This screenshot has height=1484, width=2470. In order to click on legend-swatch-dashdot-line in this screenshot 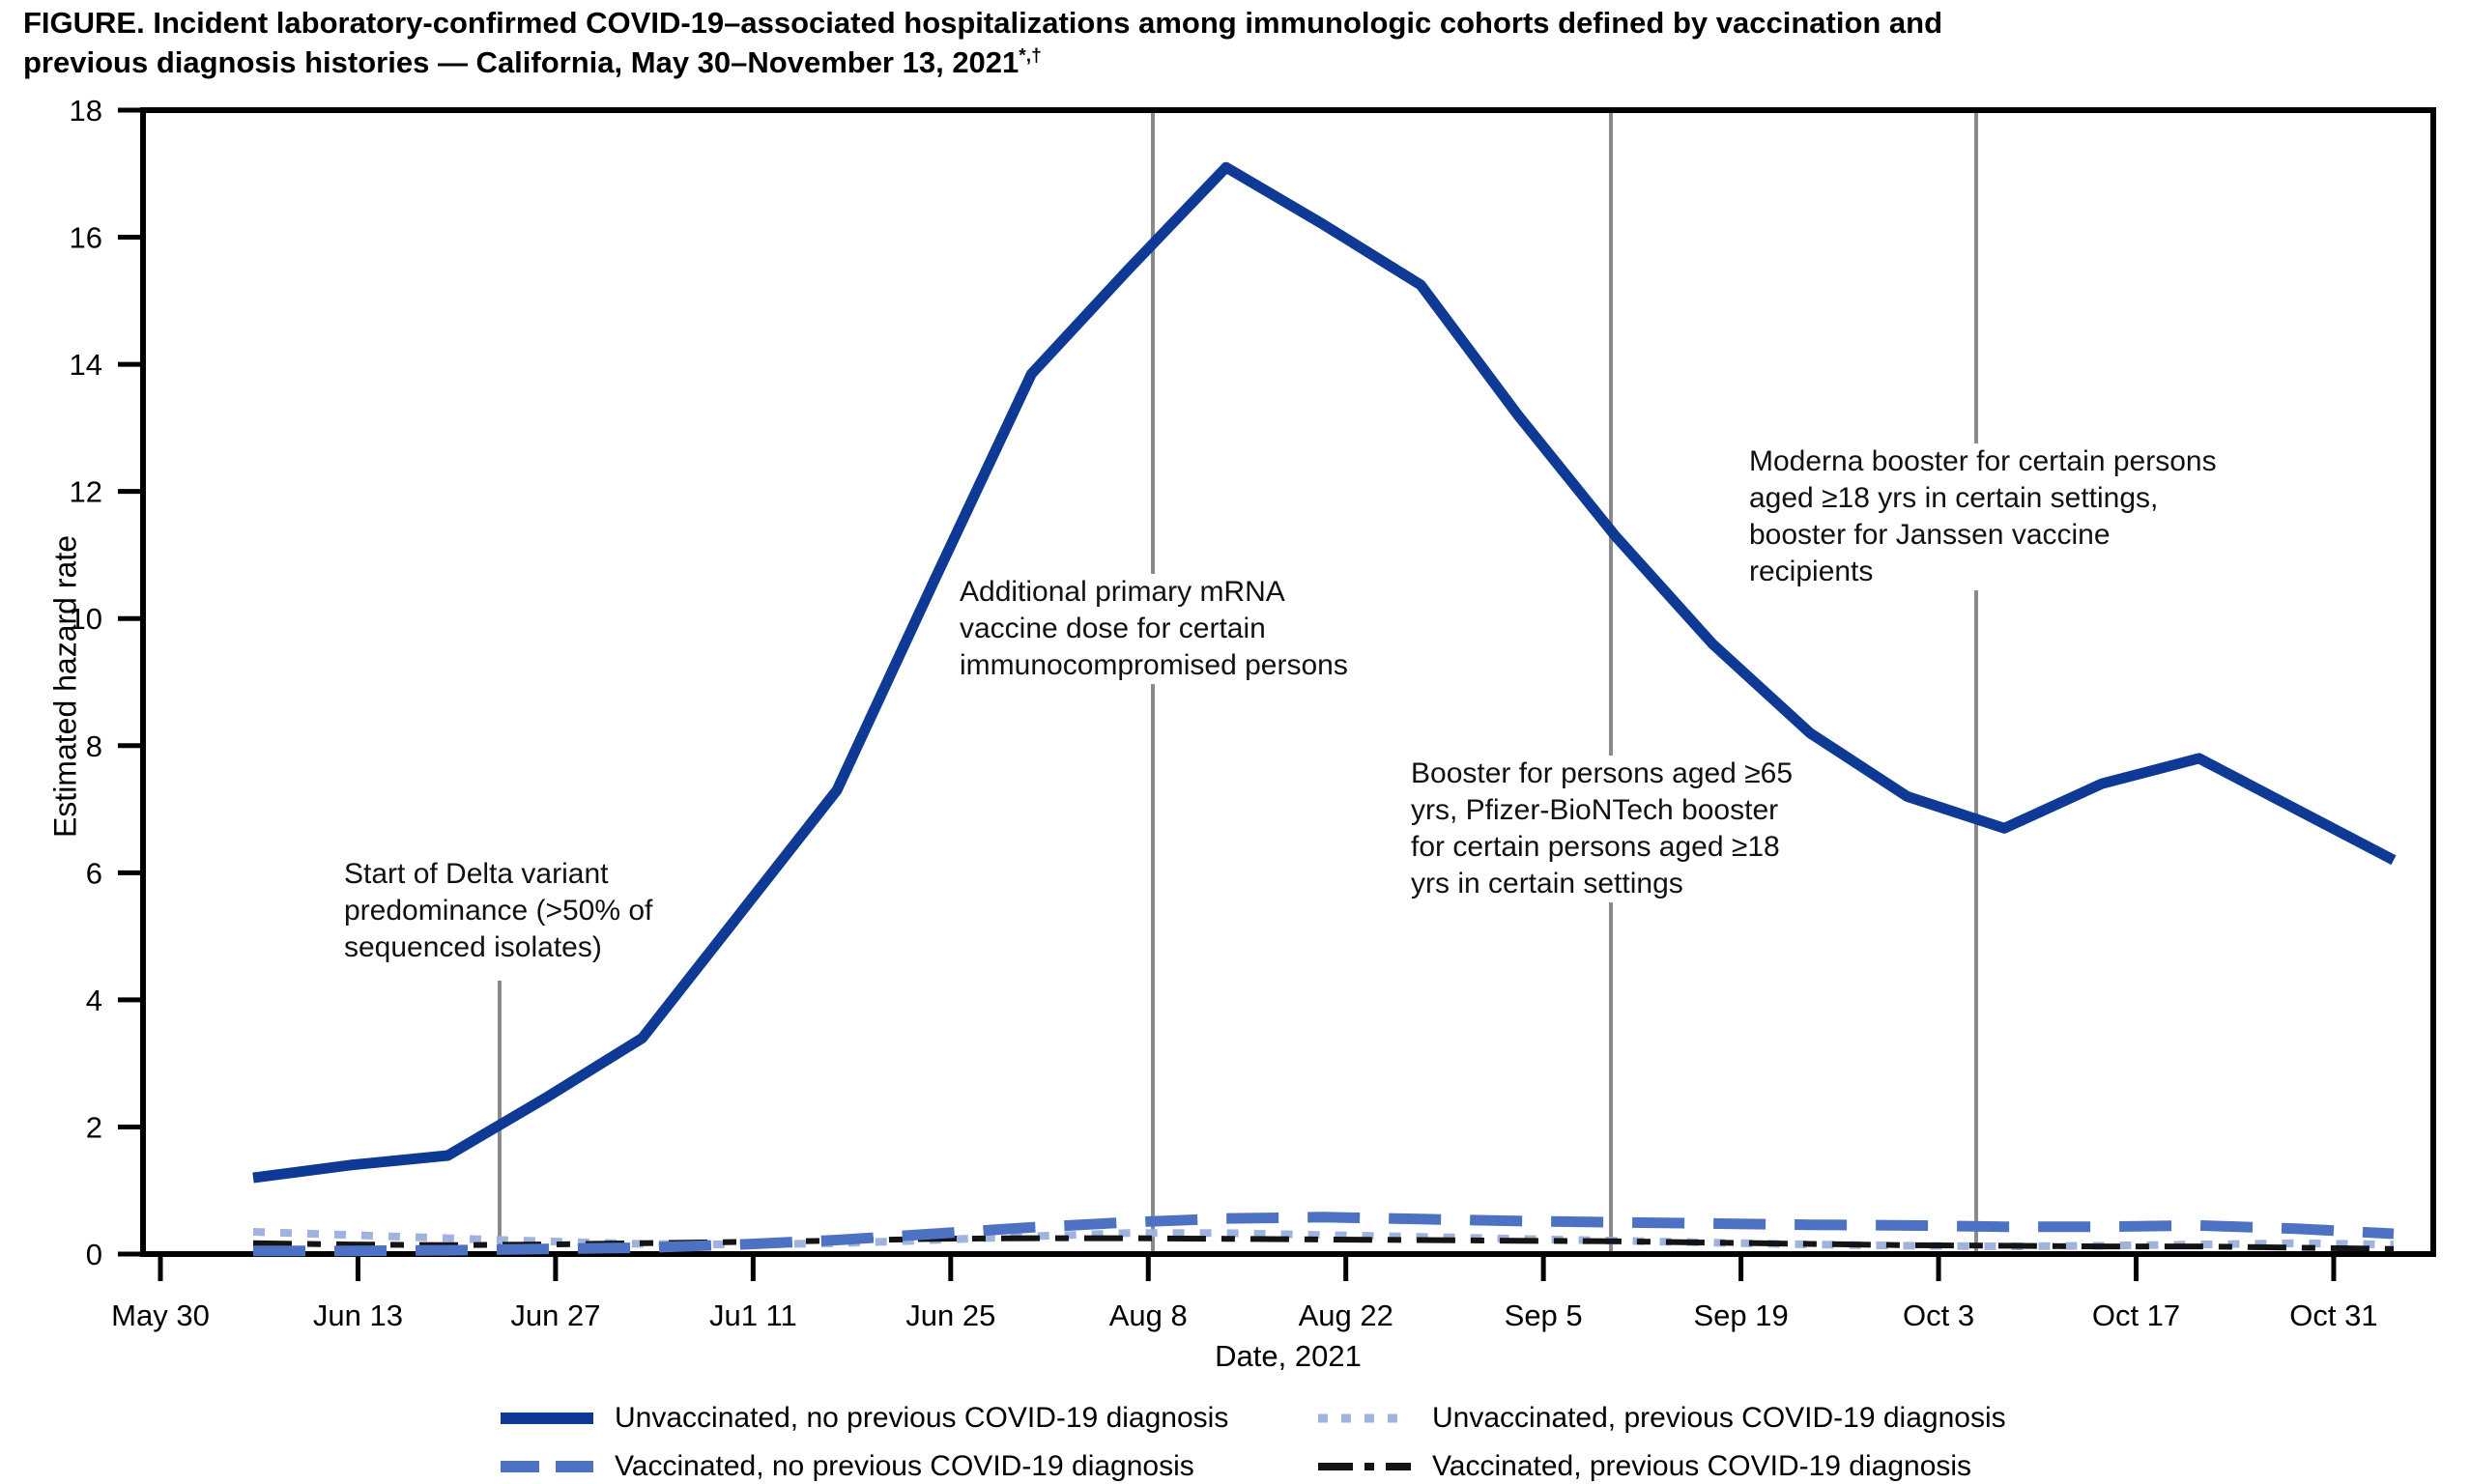, I will do `click(1364, 1467)`.